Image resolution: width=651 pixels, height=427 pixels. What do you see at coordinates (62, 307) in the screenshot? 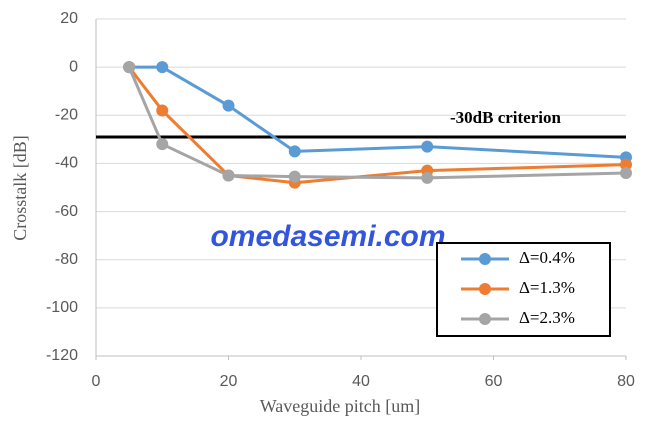
I see `y-tick-label: -100` at bounding box center [62, 307].